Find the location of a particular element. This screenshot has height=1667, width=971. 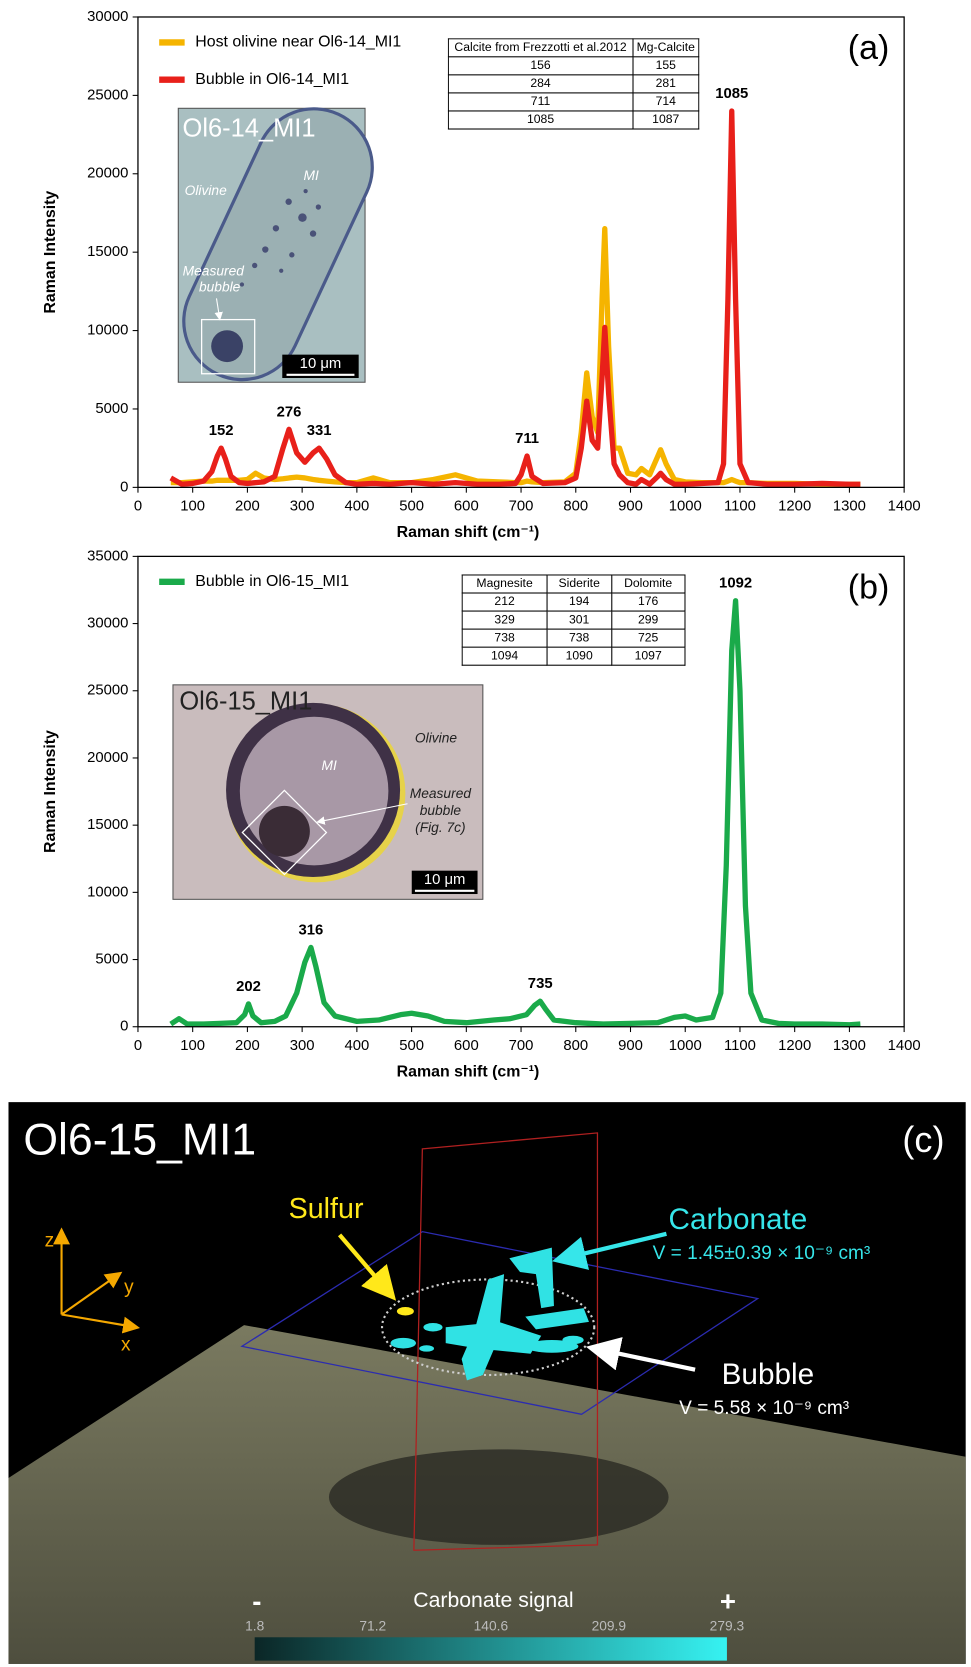

table-cell: 1094 is located at coordinates (504, 656).